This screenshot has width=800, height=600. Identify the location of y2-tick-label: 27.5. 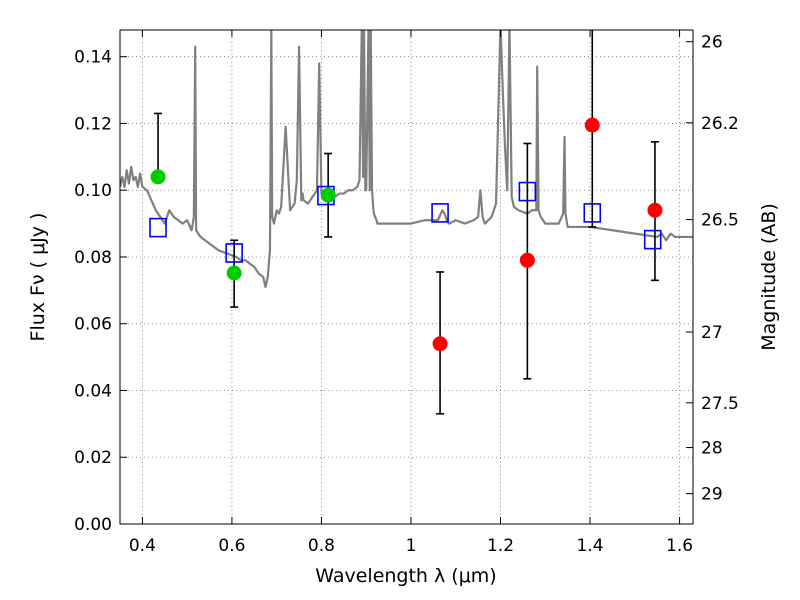
(720, 404).